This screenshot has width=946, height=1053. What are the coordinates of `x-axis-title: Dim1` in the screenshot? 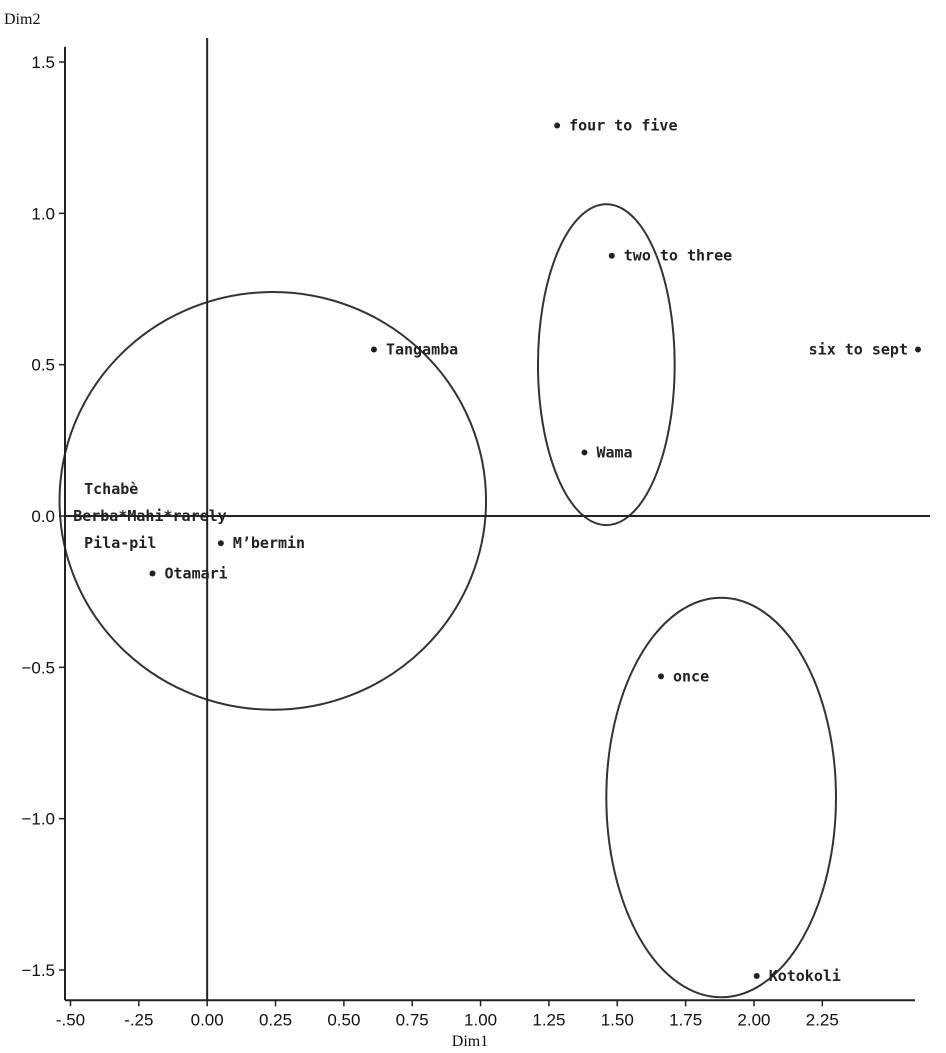 It's located at (470, 1041).